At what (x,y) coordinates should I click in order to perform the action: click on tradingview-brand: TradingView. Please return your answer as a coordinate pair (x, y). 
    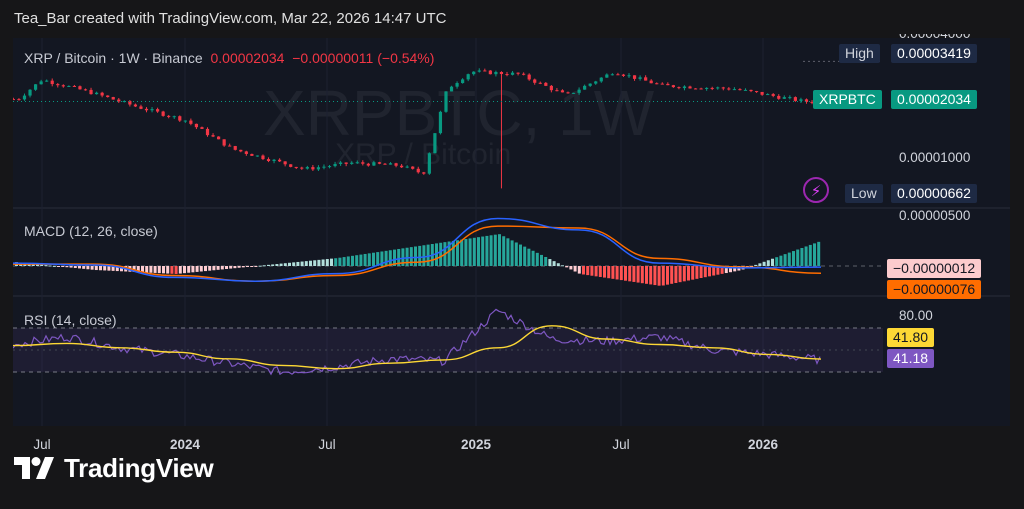
    Looking at the image, I should click on (114, 468).